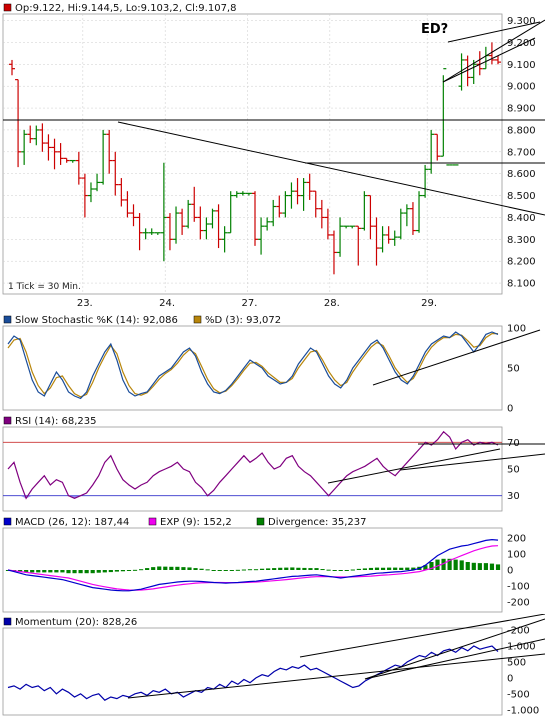 Image resolution: width=545 pixels, height=720 pixels. Describe the element at coordinates (152, 521) in the screenshot. I see `exp-legend-swatch` at that location.